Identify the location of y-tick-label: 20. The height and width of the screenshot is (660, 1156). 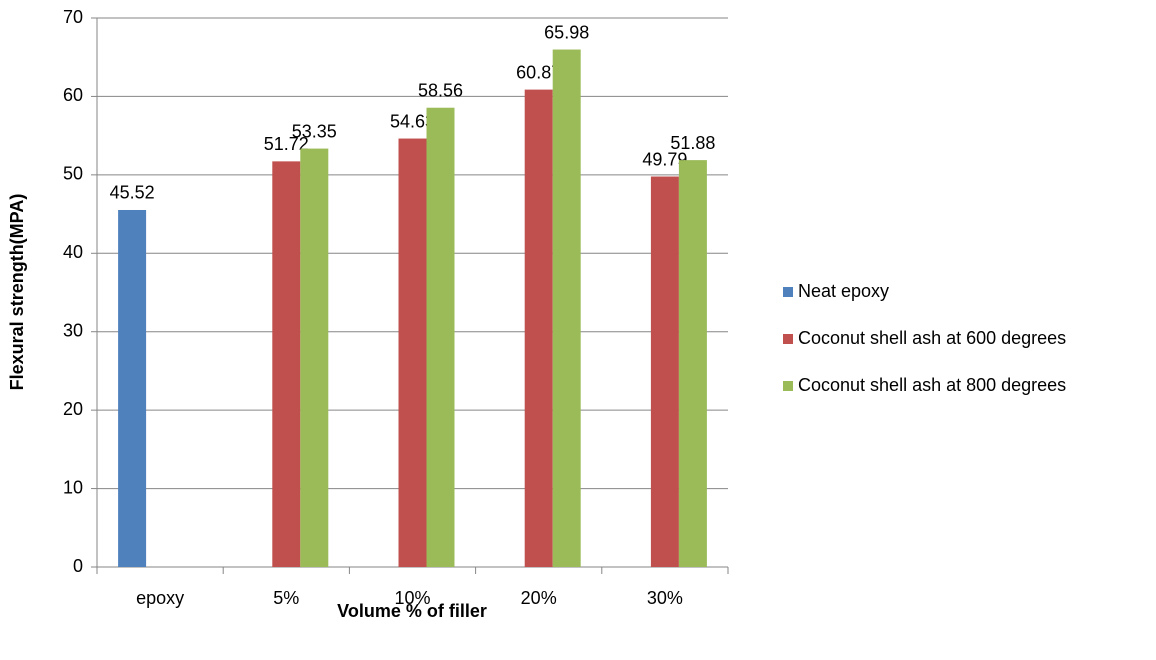
(73, 409).